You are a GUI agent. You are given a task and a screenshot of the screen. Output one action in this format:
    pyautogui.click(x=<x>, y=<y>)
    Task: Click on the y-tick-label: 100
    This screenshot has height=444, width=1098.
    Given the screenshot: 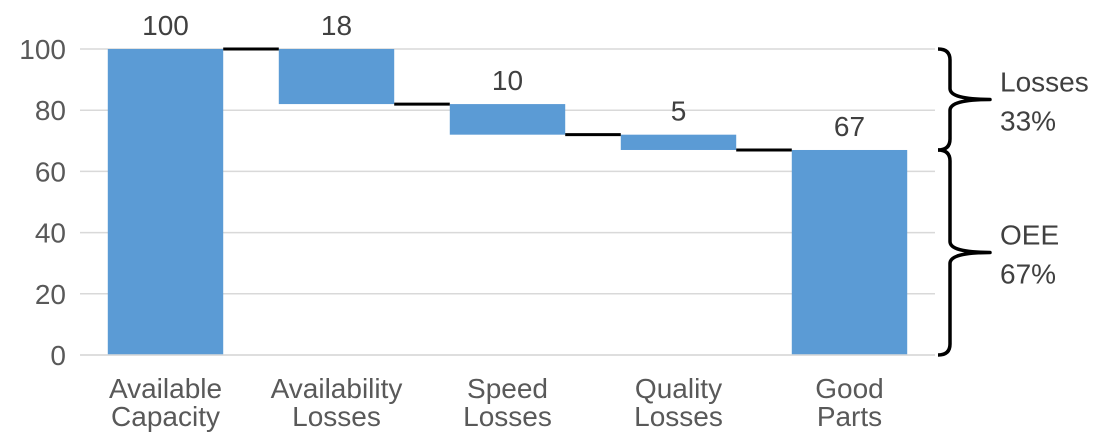 What is the action you would take?
    pyautogui.click(x=42, y=49)
    